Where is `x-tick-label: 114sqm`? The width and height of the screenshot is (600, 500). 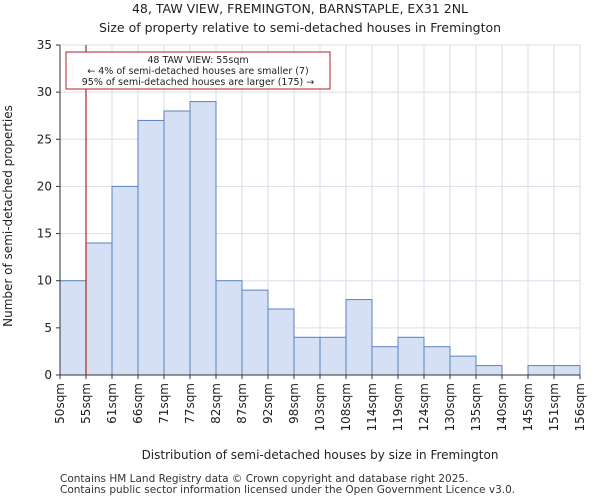
x-tick-label: 114sqm is located at coordinates (372, 407).